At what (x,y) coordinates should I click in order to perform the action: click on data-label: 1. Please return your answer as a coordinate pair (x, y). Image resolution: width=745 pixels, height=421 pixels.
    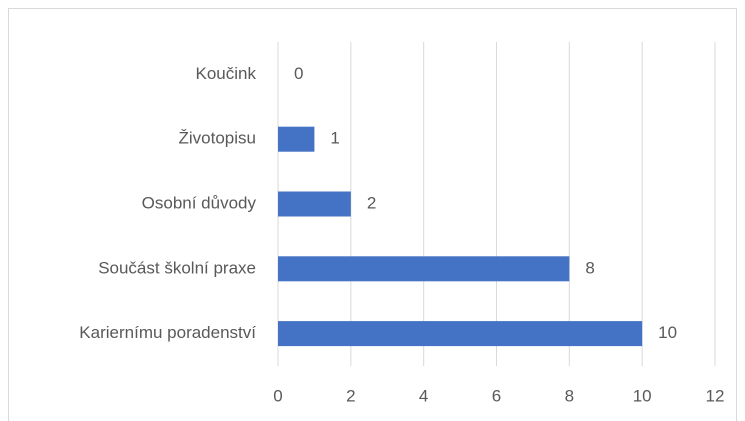
    Looking at the image, I should click on (334, 138).